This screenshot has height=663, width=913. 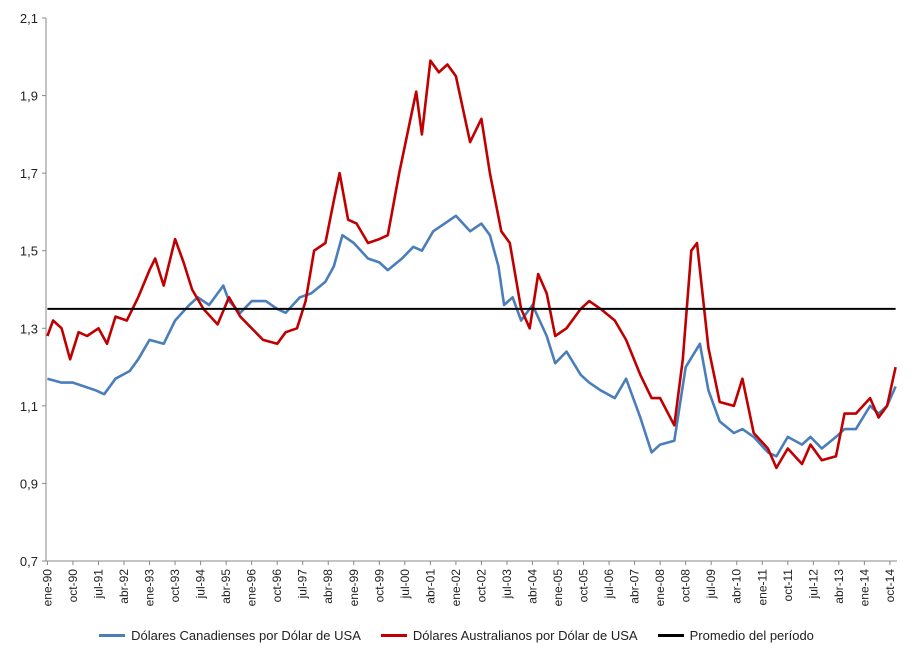 What do you see at coordinates (47, 588) in the screenshot?
I see `x-tick-label: ene-90` at bounding box center [47, 588].